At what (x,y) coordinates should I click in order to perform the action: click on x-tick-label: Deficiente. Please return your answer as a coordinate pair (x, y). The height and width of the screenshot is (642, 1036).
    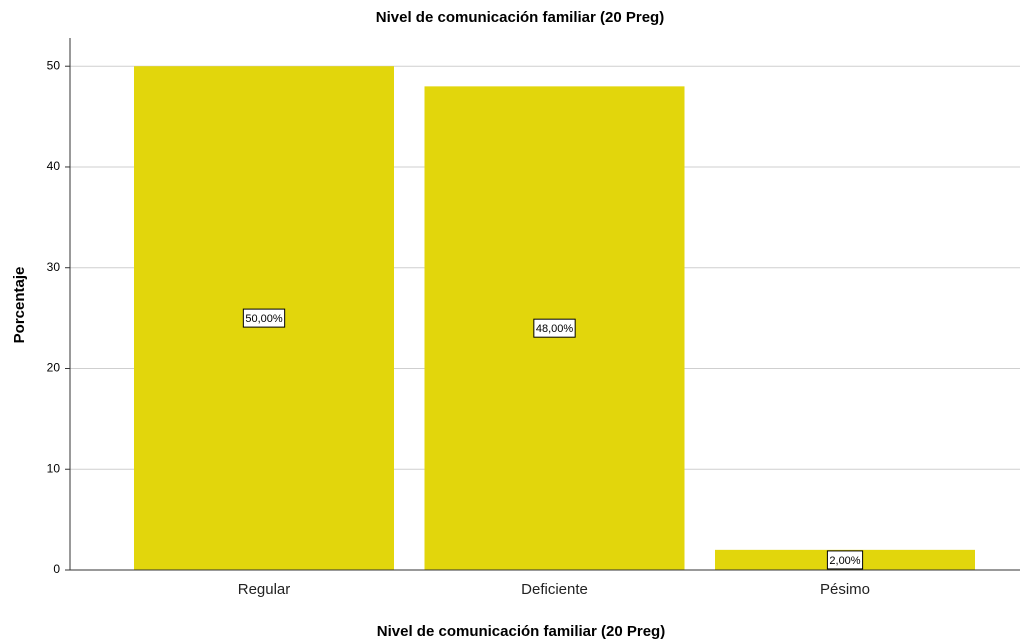
    Looking at the image, I should click on (554, 589).